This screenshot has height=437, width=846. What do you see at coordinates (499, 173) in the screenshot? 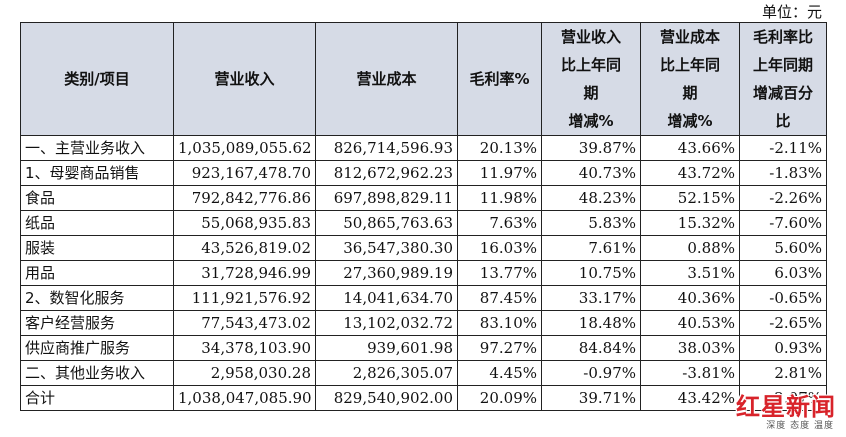
I see `cell-margin: 11.97%` at bounding box center [499, 173].